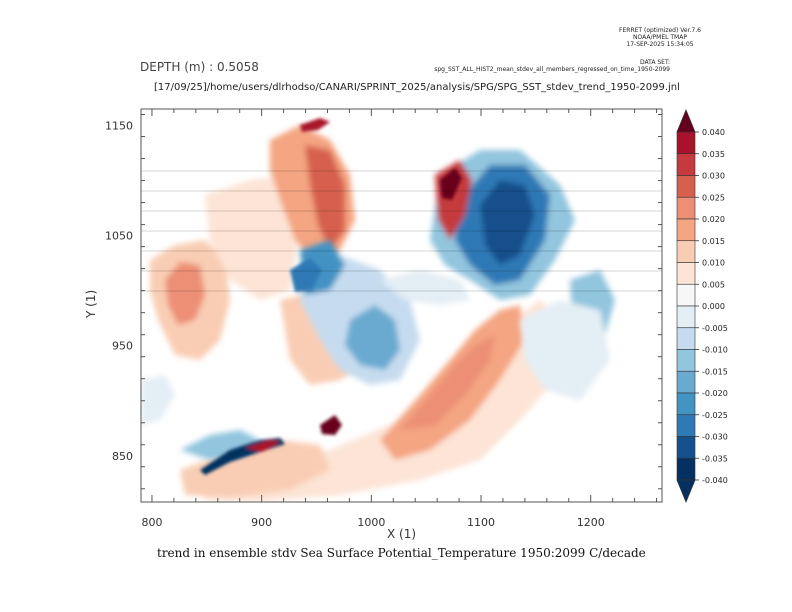 Image resolution: width=792 pixels, height=612 pixels. What do you see at coordinates (713, 154) in the screenshot?
I see `colorbar-label: 0.035` at bounding box center [713, 154].